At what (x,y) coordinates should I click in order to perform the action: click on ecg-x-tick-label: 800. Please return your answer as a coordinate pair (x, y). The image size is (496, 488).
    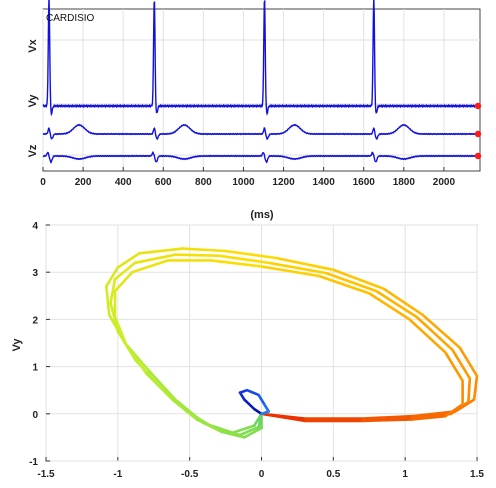
    Looking at the image, I should click on (203, 182).